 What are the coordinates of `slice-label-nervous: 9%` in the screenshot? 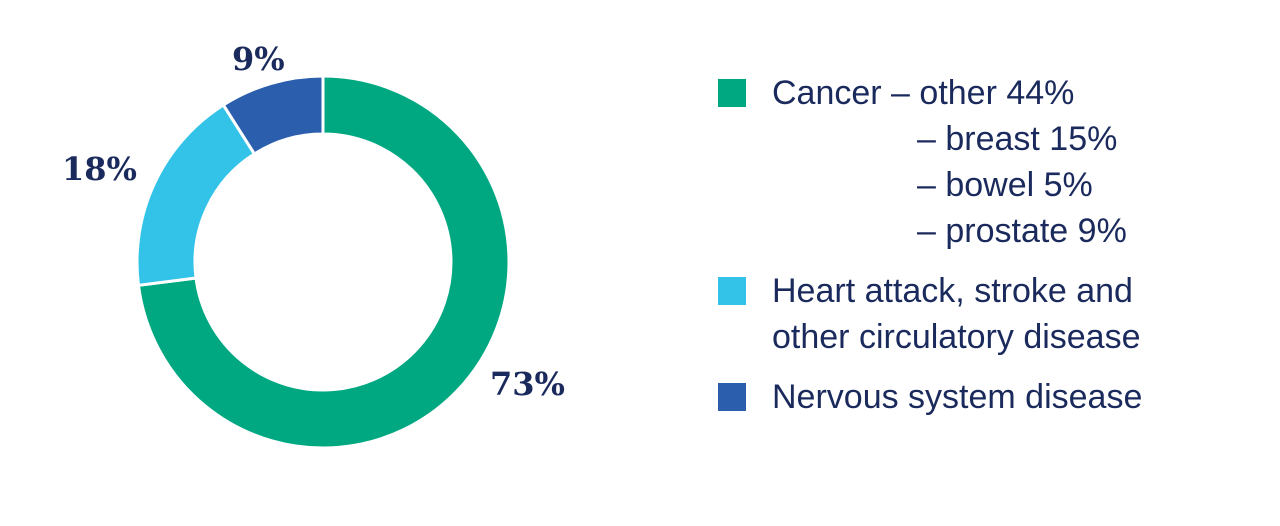 It's located at (258, 59).